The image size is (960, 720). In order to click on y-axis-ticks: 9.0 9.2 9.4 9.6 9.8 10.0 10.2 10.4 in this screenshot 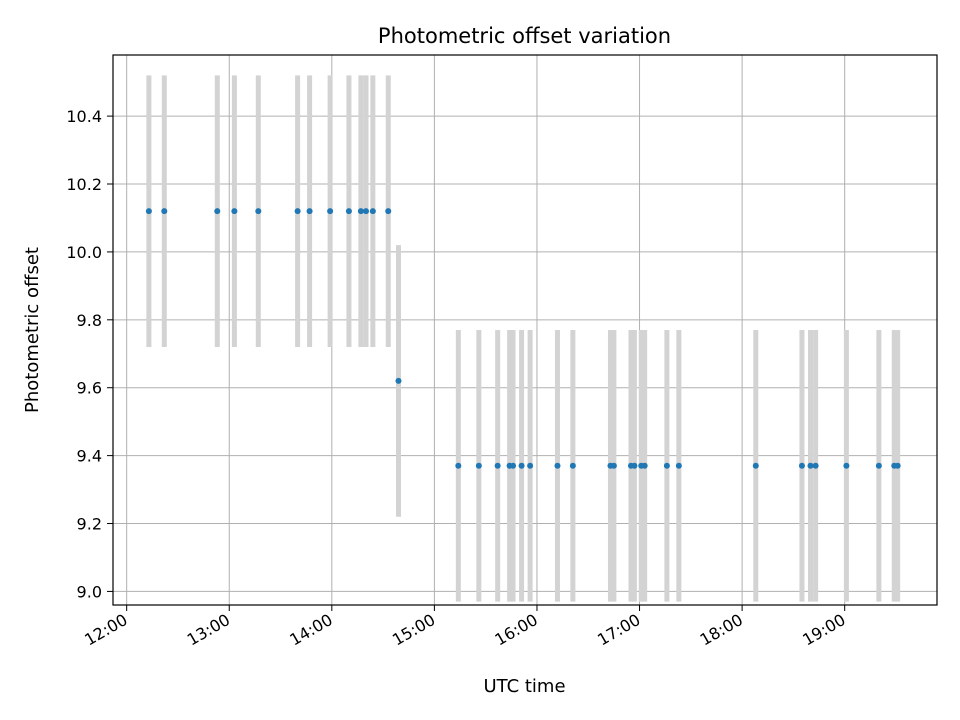, I will do `click(89, 354)`.